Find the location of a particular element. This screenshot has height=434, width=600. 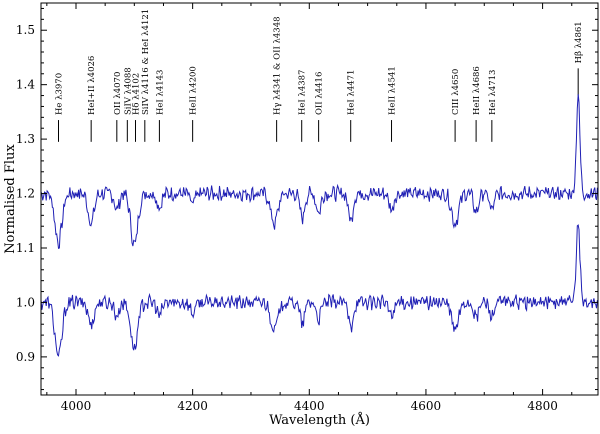

x-axis-title: Wavelength (Å) is located at coordinates (319, 420).